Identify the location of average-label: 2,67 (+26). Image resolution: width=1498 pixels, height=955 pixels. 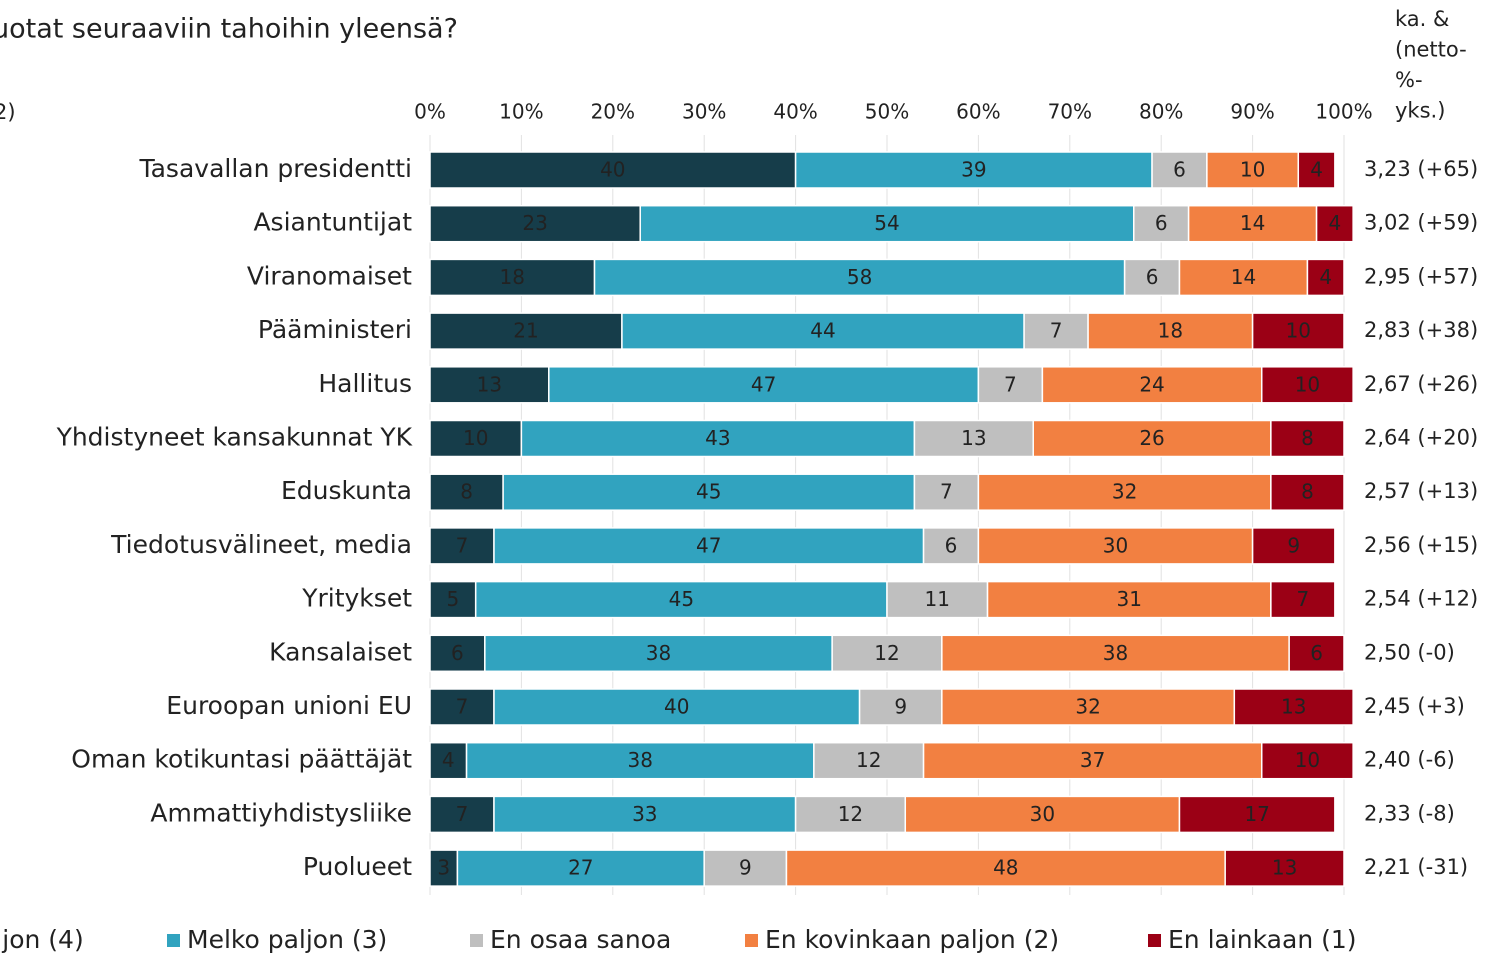
(1421, 384).